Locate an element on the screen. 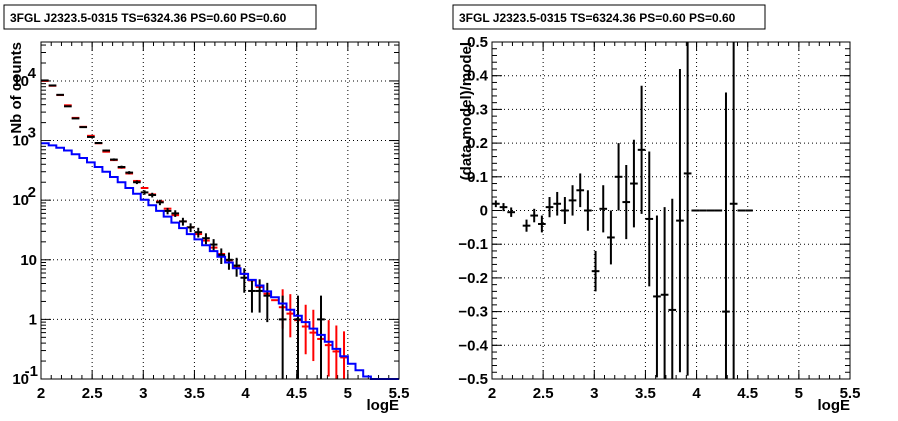 The image size is (898, 421). residuals-x-axis-label: logE is located at coordinates (834, 405).